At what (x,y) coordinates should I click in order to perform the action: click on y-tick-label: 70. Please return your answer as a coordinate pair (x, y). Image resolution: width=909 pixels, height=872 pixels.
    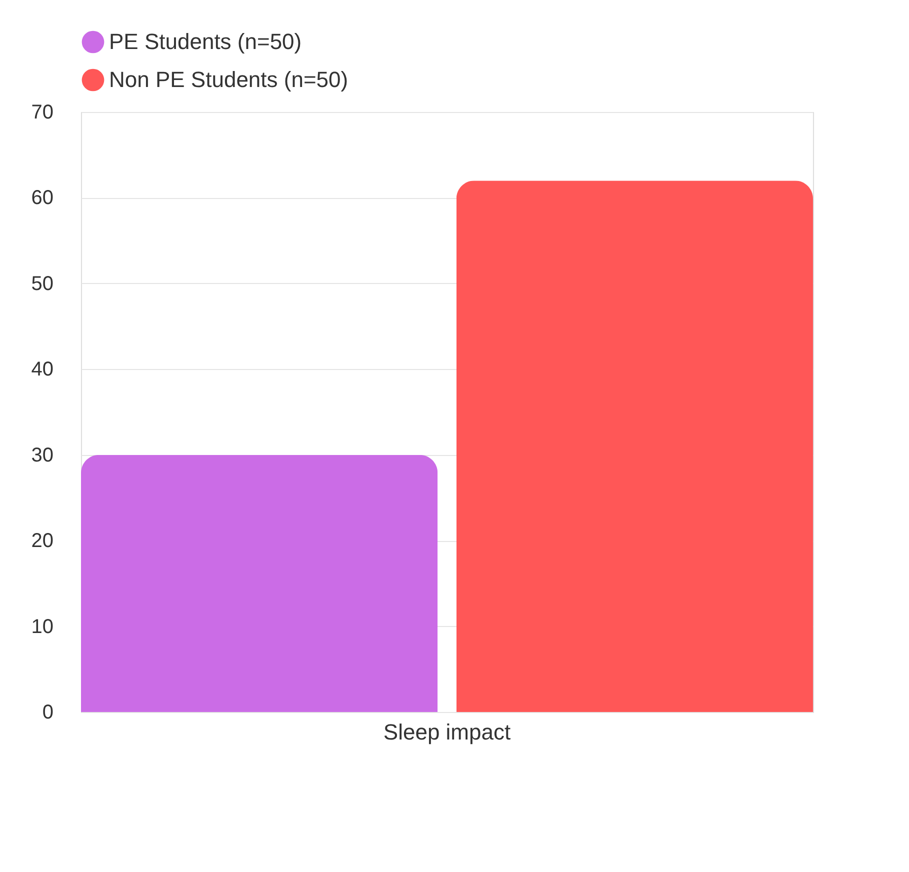
    Looking at the image, I should click on (42, 113).